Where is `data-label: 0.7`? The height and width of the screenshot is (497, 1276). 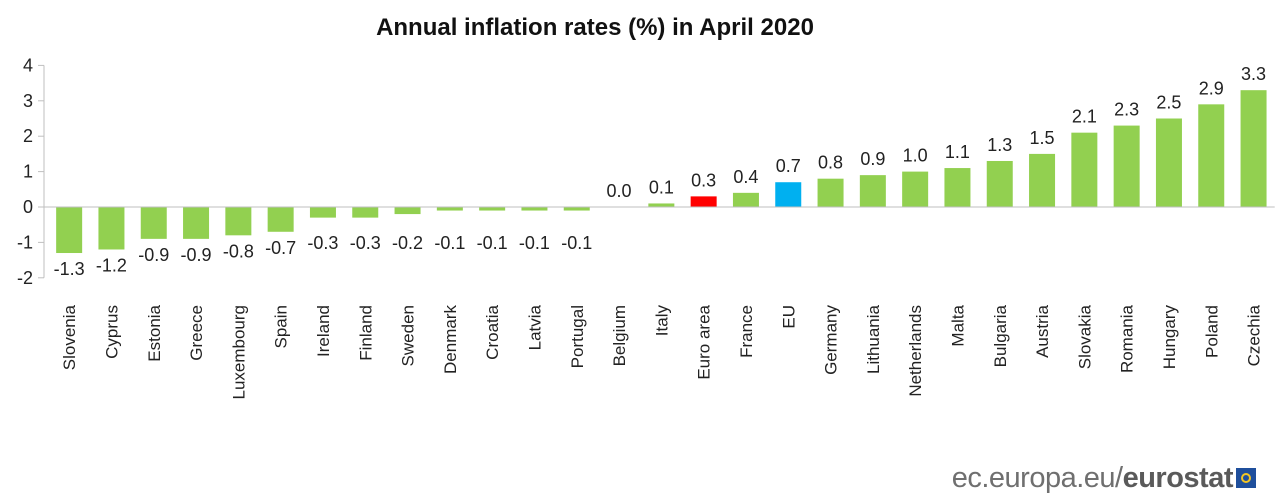 data-label: 0.7 is located at coordinates (788, 166).